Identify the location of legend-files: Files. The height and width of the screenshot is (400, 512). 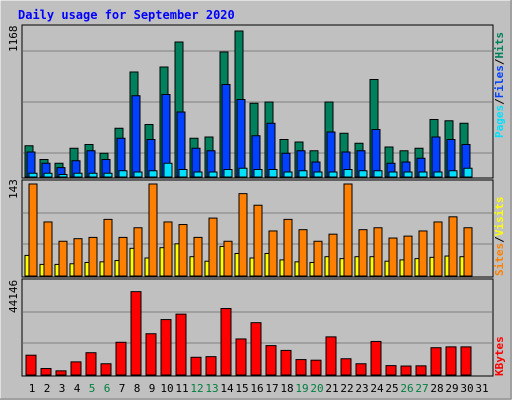
(499, 81).